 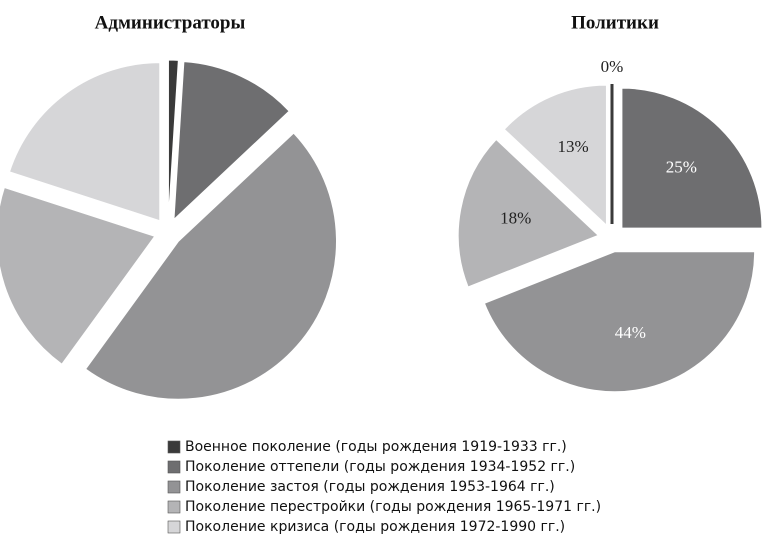 I want to click on data-label: 18%, so click(x=515, y=218).